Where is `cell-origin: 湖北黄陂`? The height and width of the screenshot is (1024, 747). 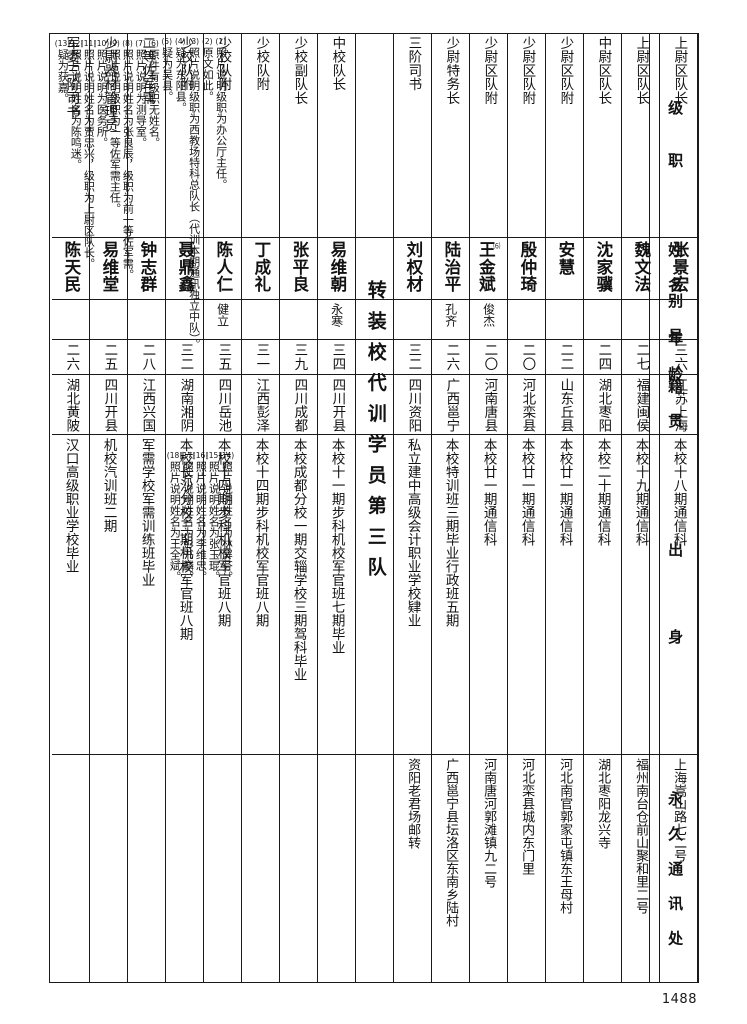 cell-origin: 湖北黄陂 is located at coordinates (70, 405).